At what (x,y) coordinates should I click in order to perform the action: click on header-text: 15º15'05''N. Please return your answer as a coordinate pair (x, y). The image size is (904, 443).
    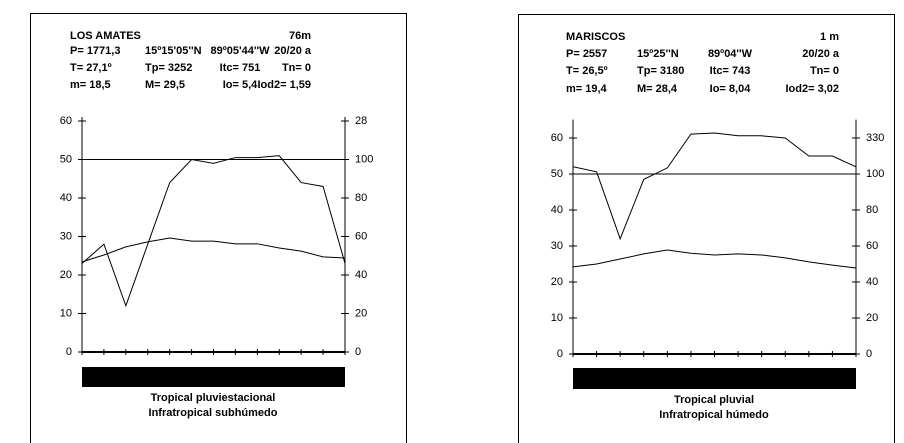
    Looking at the image, I should click on (173, 51).